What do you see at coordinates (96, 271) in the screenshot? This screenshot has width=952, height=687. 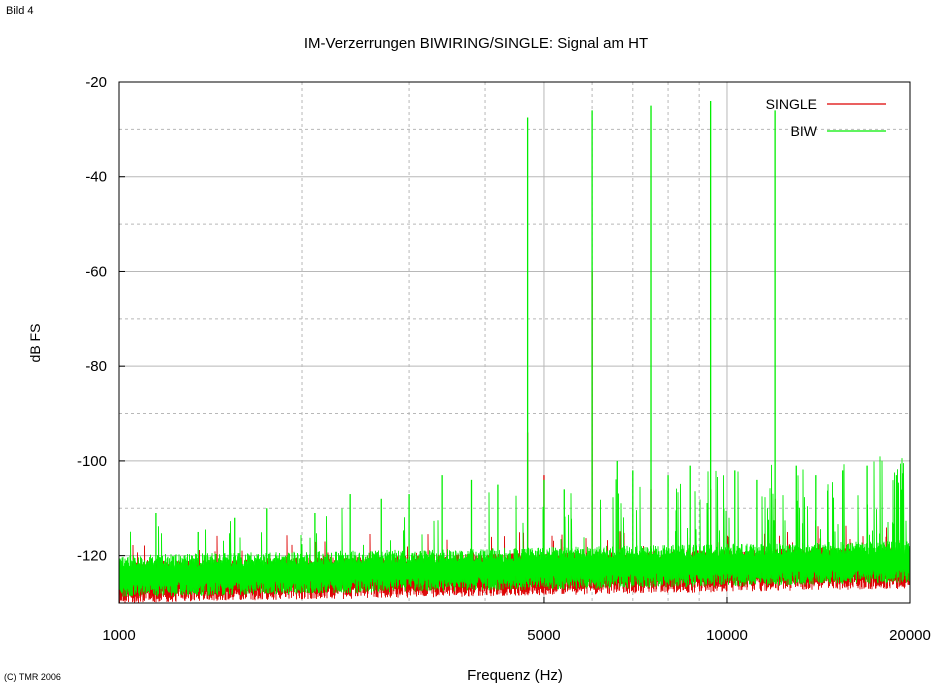 I see `y-tick-label: -60` at bounding box center [96, 271].